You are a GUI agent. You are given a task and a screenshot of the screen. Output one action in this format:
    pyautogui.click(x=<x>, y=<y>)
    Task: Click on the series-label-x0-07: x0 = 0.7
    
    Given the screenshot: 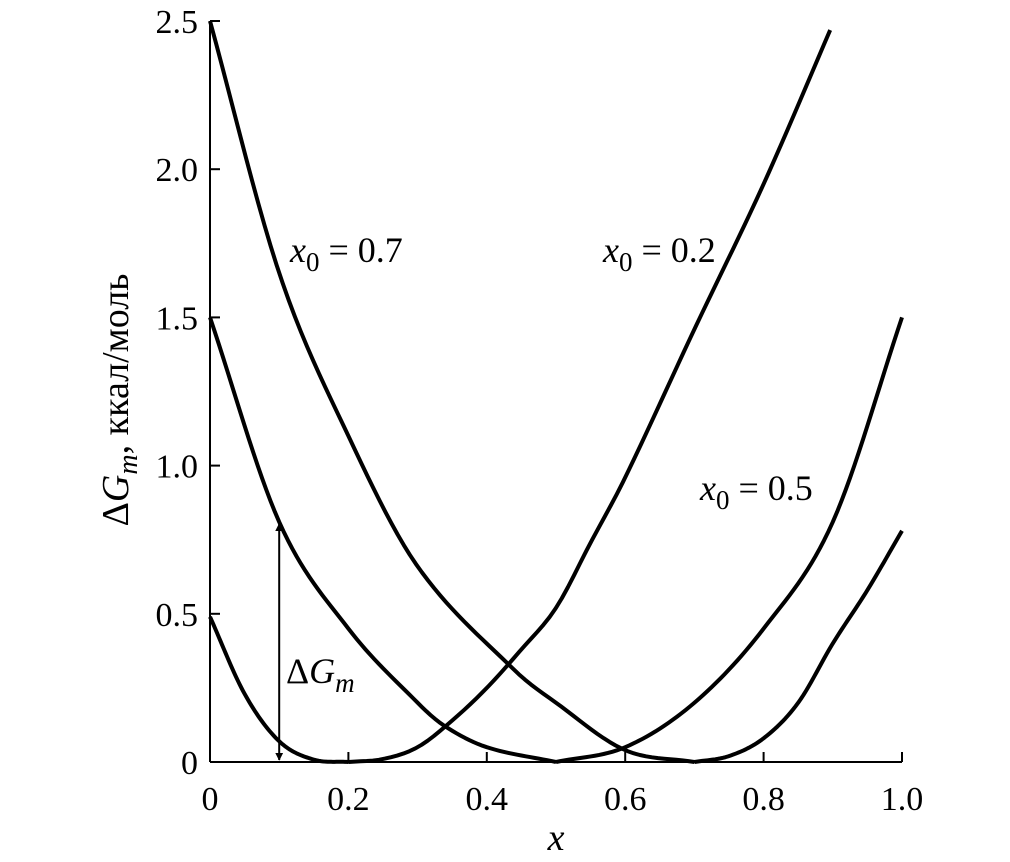 What is the action you would take?
    pyautogui.click(x=346, y=253)
    